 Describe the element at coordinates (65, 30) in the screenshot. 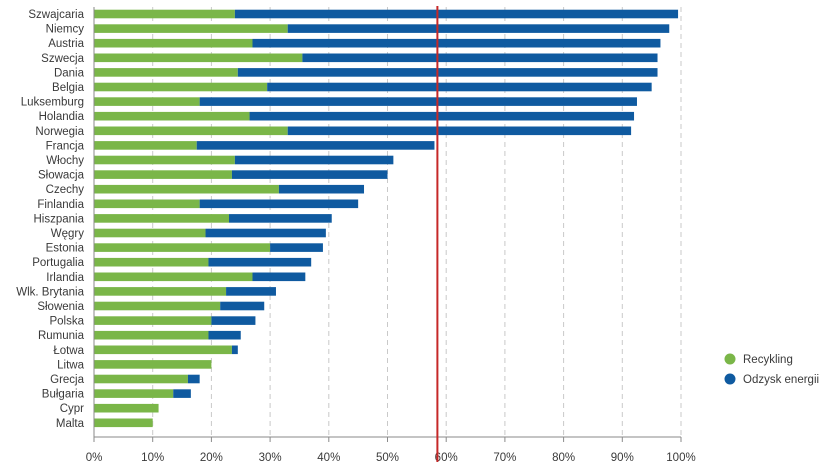

I see `category-label: Niemcy` at that location.